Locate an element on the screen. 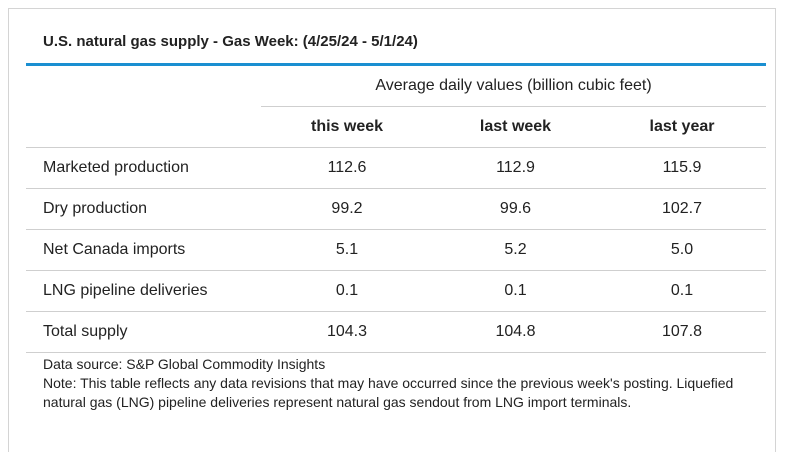  cell-last-year: 107.8 is located at coordinates (682, 332).